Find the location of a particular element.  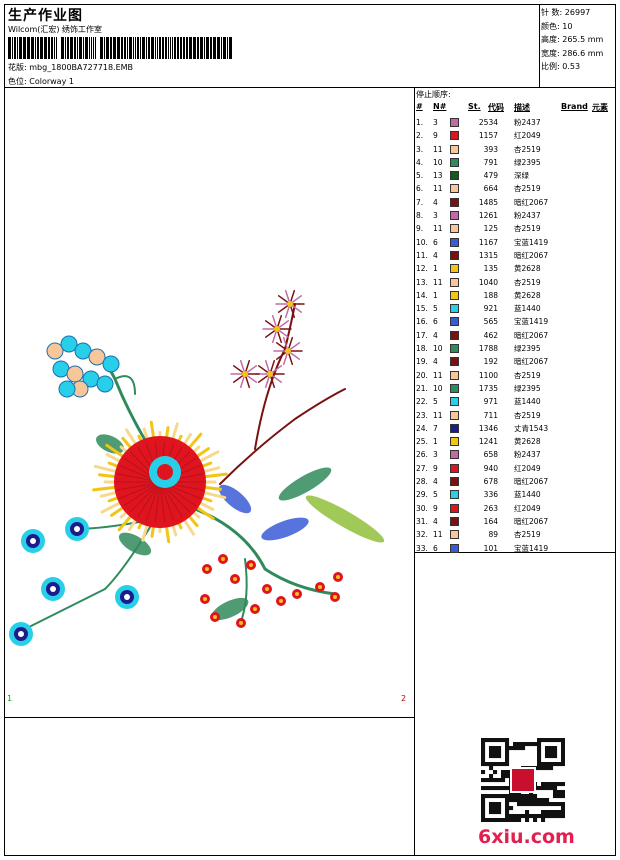

stop-stitches: 565 is located at coordinates (490, 322).